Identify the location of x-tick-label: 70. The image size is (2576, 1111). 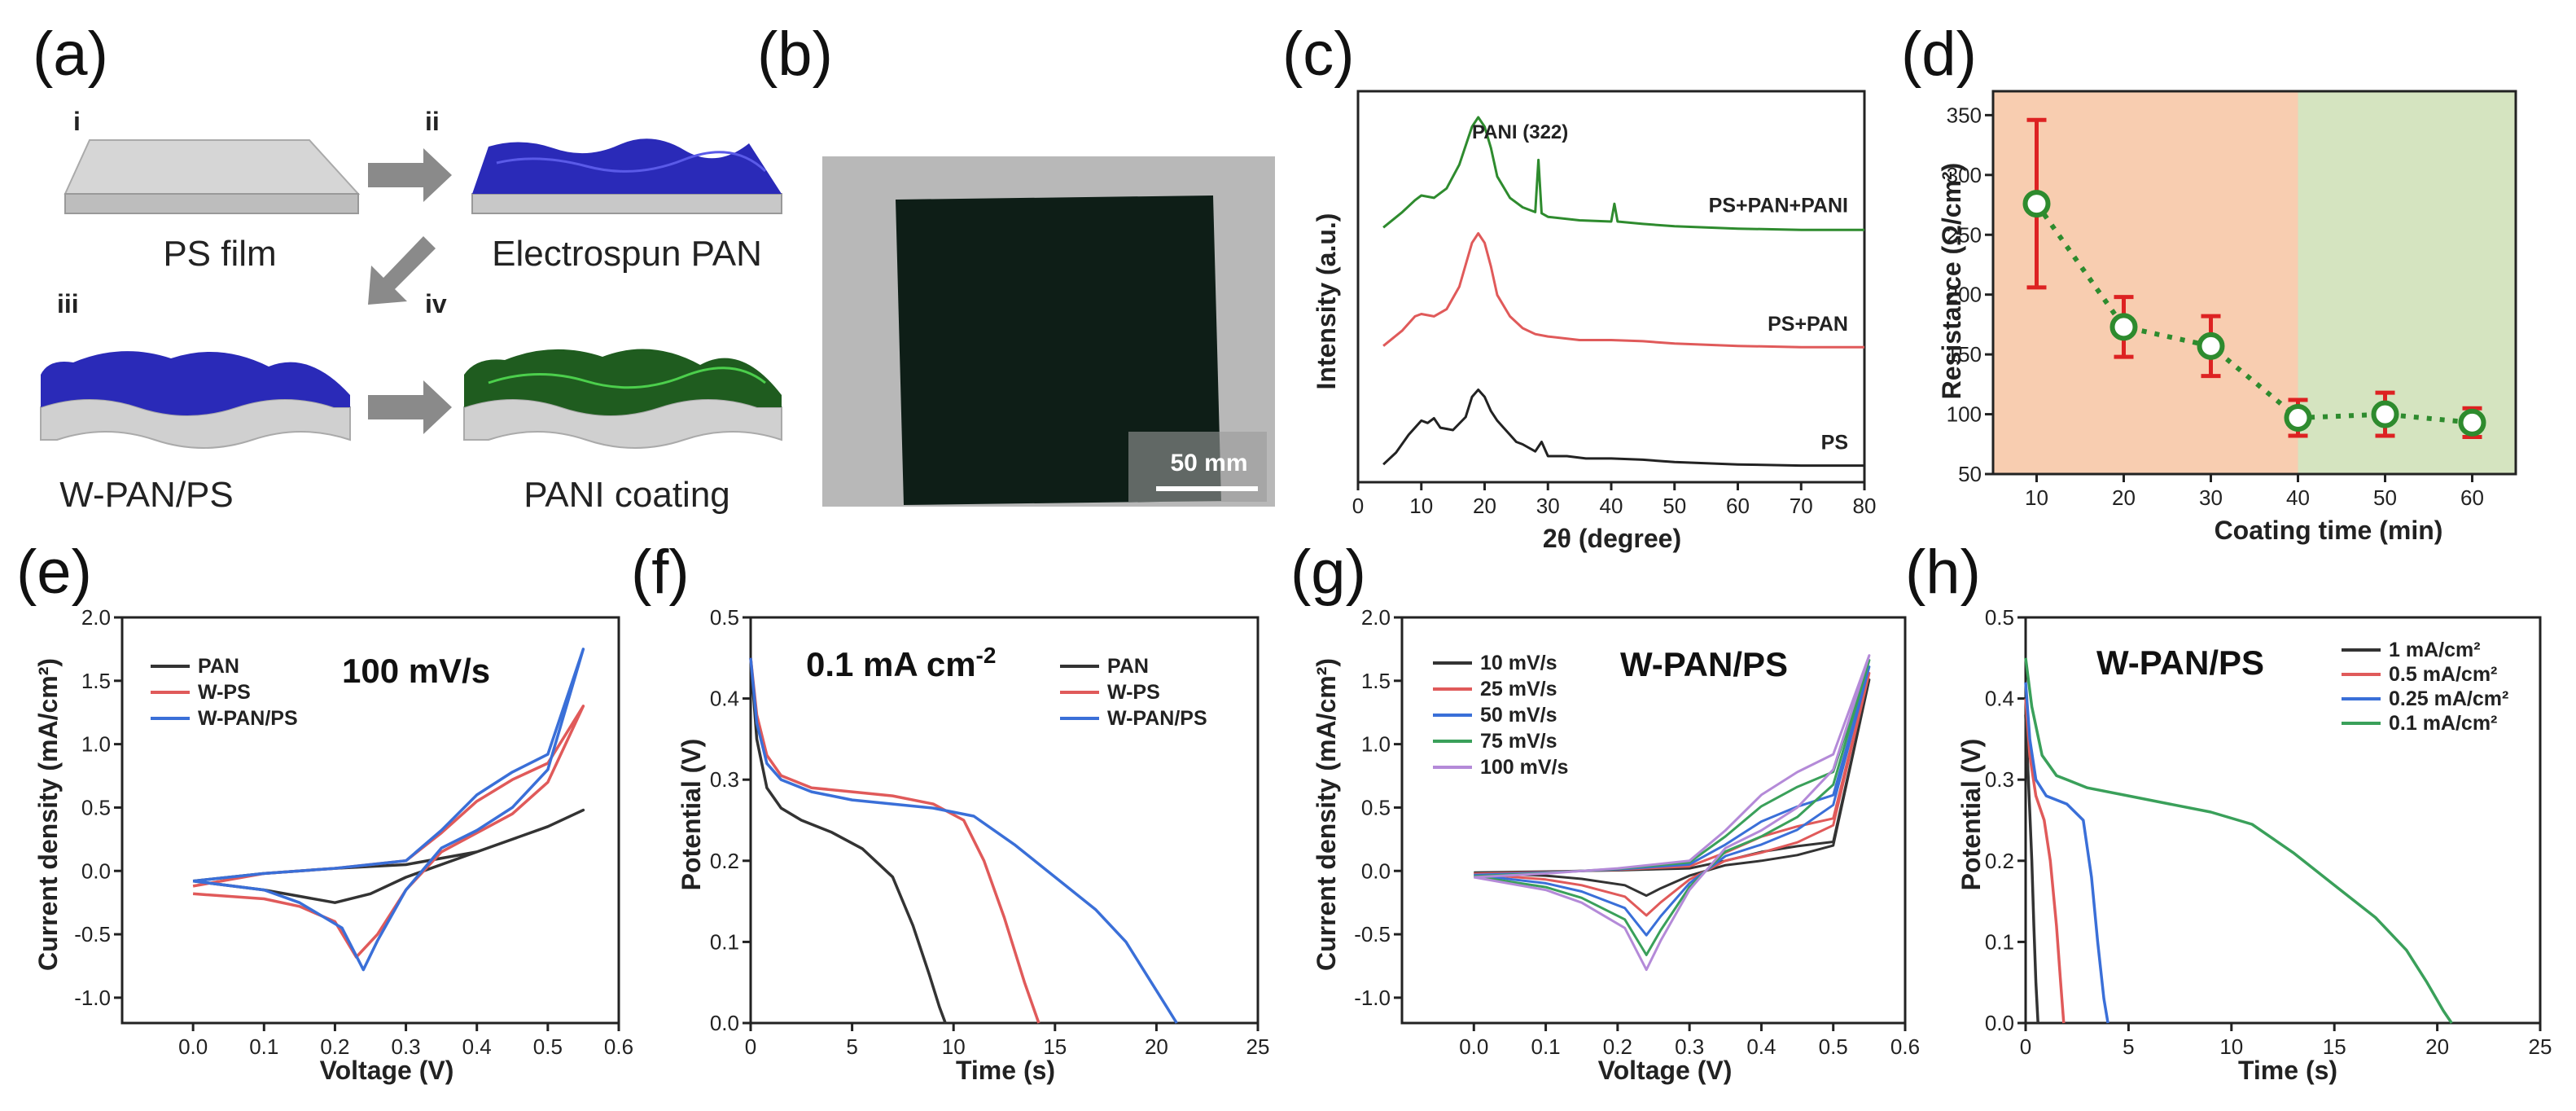
(1801, 506).